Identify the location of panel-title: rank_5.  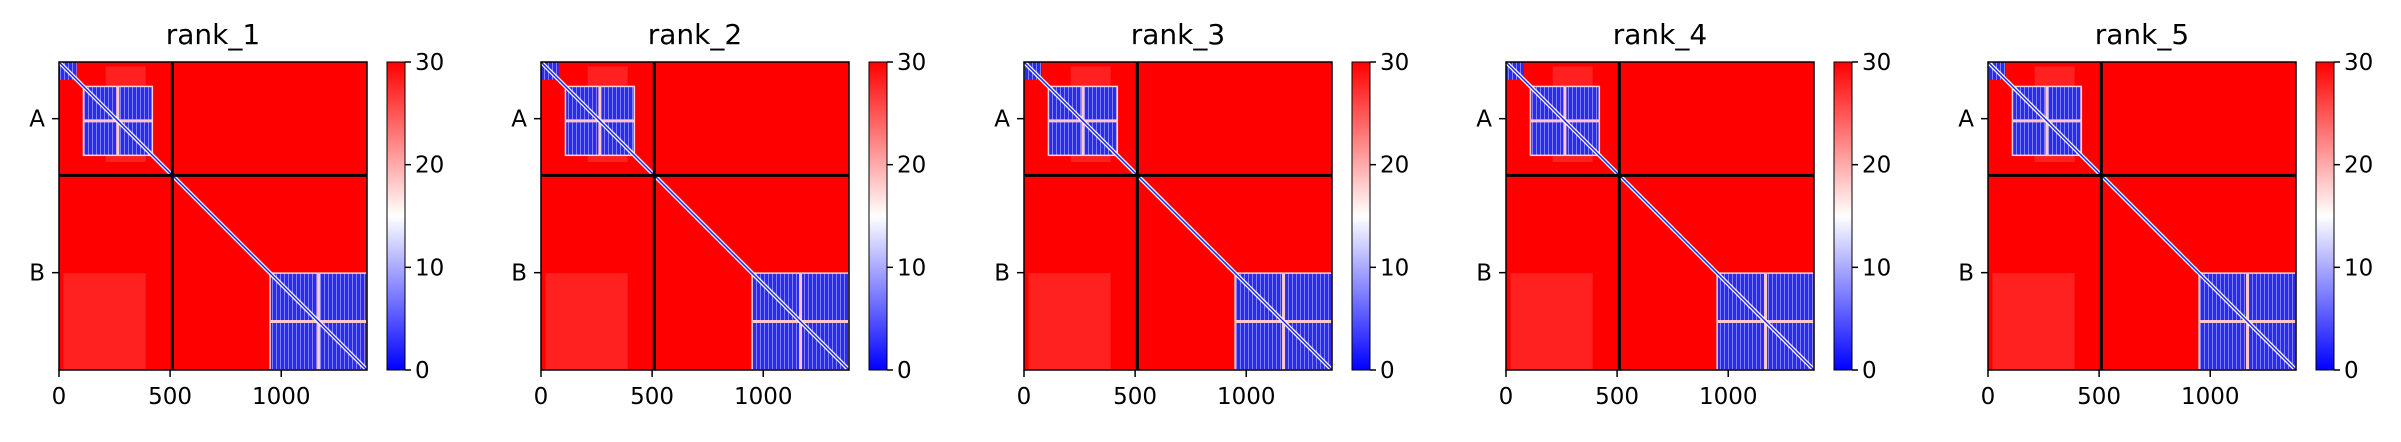
(2142, 34).